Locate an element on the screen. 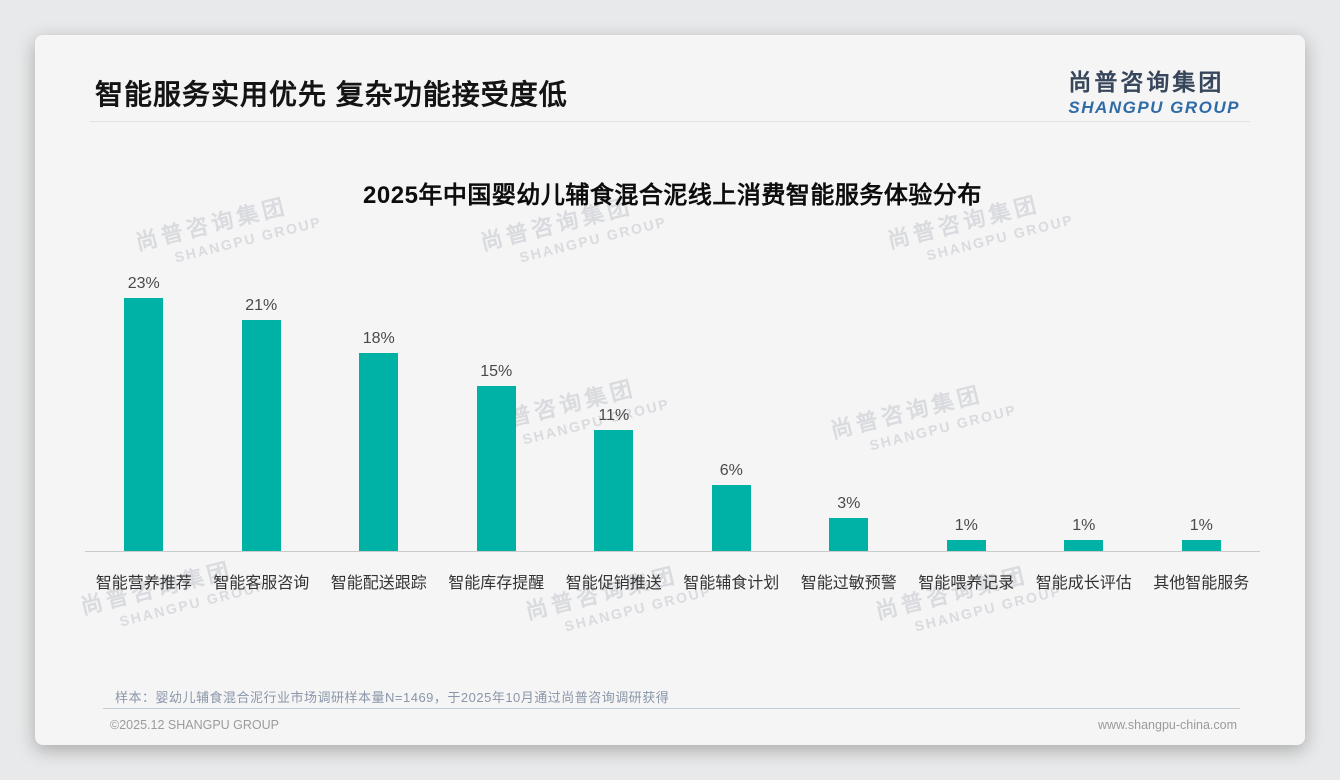  bar-column: 6% is located at coordinates (732, 506).